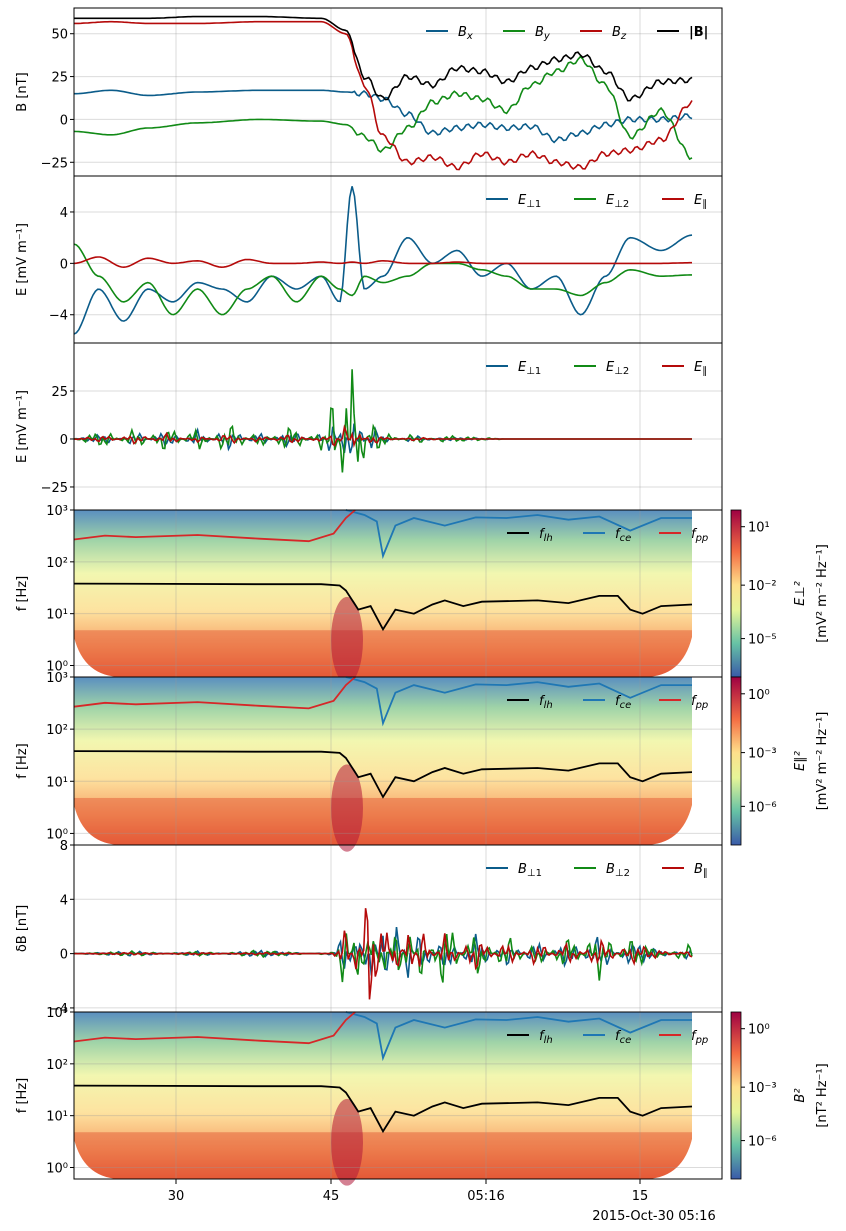 The height and width of the screenshot is (1231, 846). What do you see at coordinates (22, 259) in the screenshot?
I see `y-axis-label: E [mV m⁻¹]` at bounding box center [22, 259].